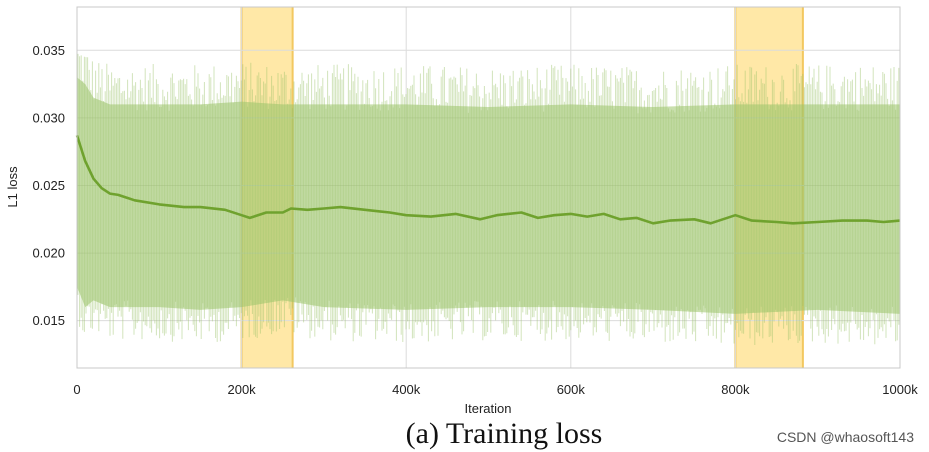 This screenshot has width=929, height=452. What do you see at coordinates (12, 187) in the screenshot?
I see `y-axis-label: L1 loss` at bounding box center [12, 187].